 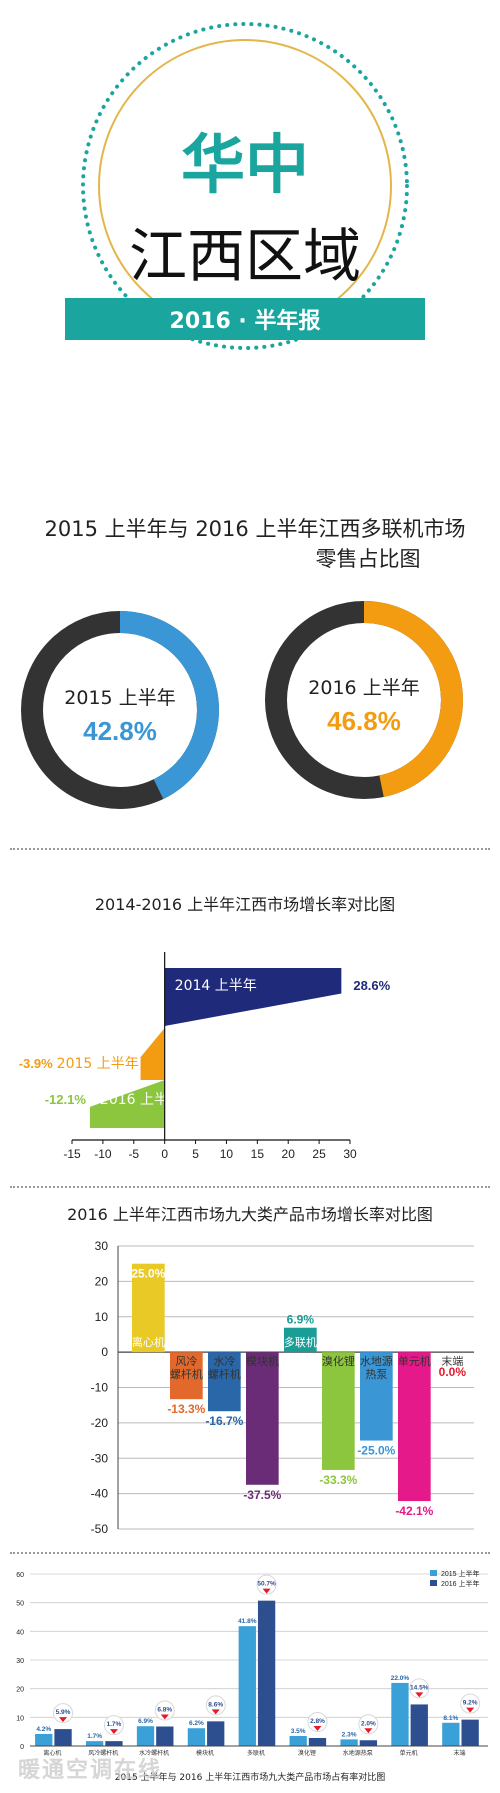 I want to click on share-category-label: 模块机, so click(x=205, y=1753).